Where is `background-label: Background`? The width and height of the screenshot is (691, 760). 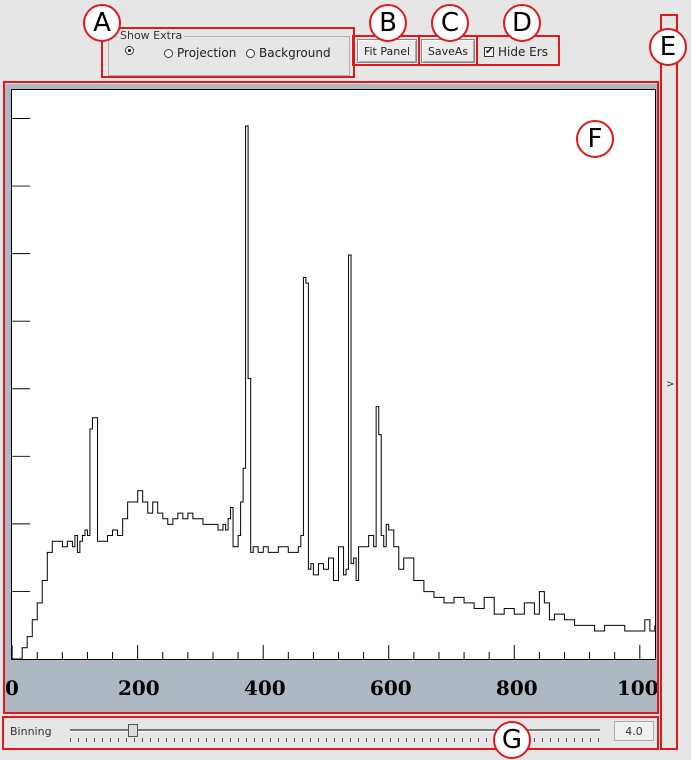
background-label: Background is located at coordinates (295, 53).